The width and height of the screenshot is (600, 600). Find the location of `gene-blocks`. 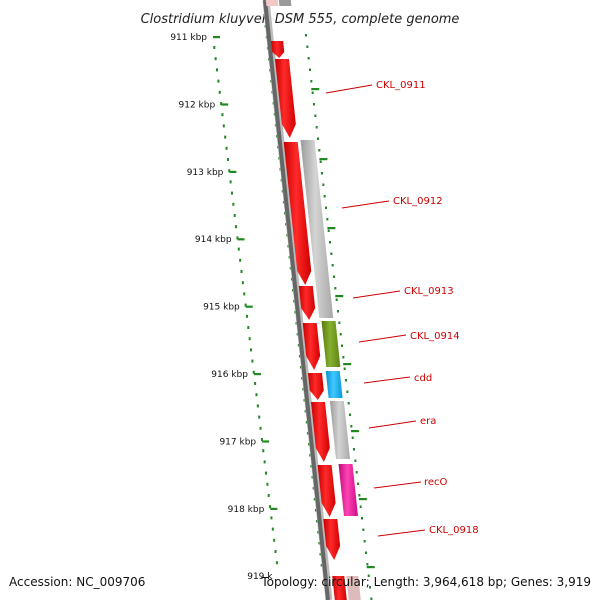

gene-blocks is located at coordinates (306, 300).